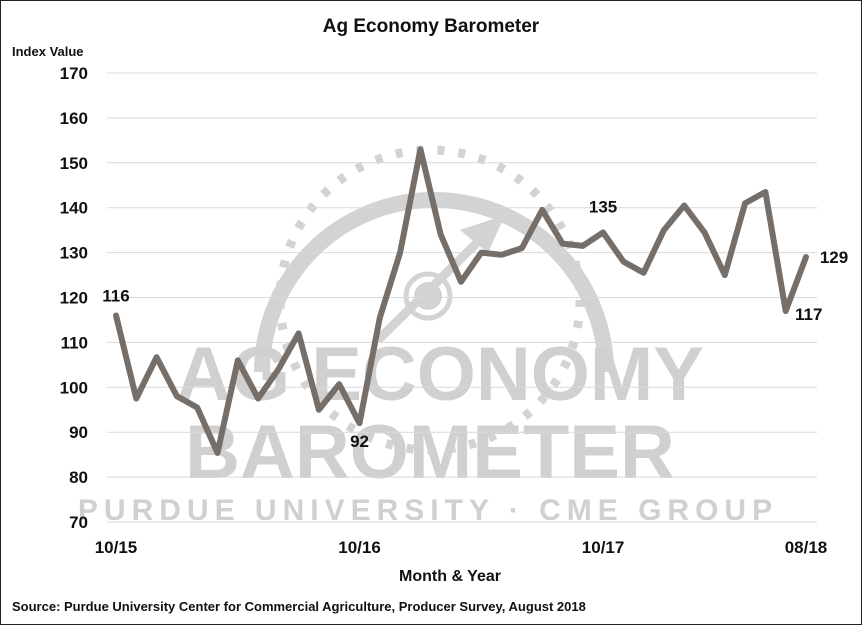 This screenshot has height=625, width=862. What do you see at coordinates (74, 118) in the screenshot?
I see `y-tick-label: 160` at bounding box center [74, 118].